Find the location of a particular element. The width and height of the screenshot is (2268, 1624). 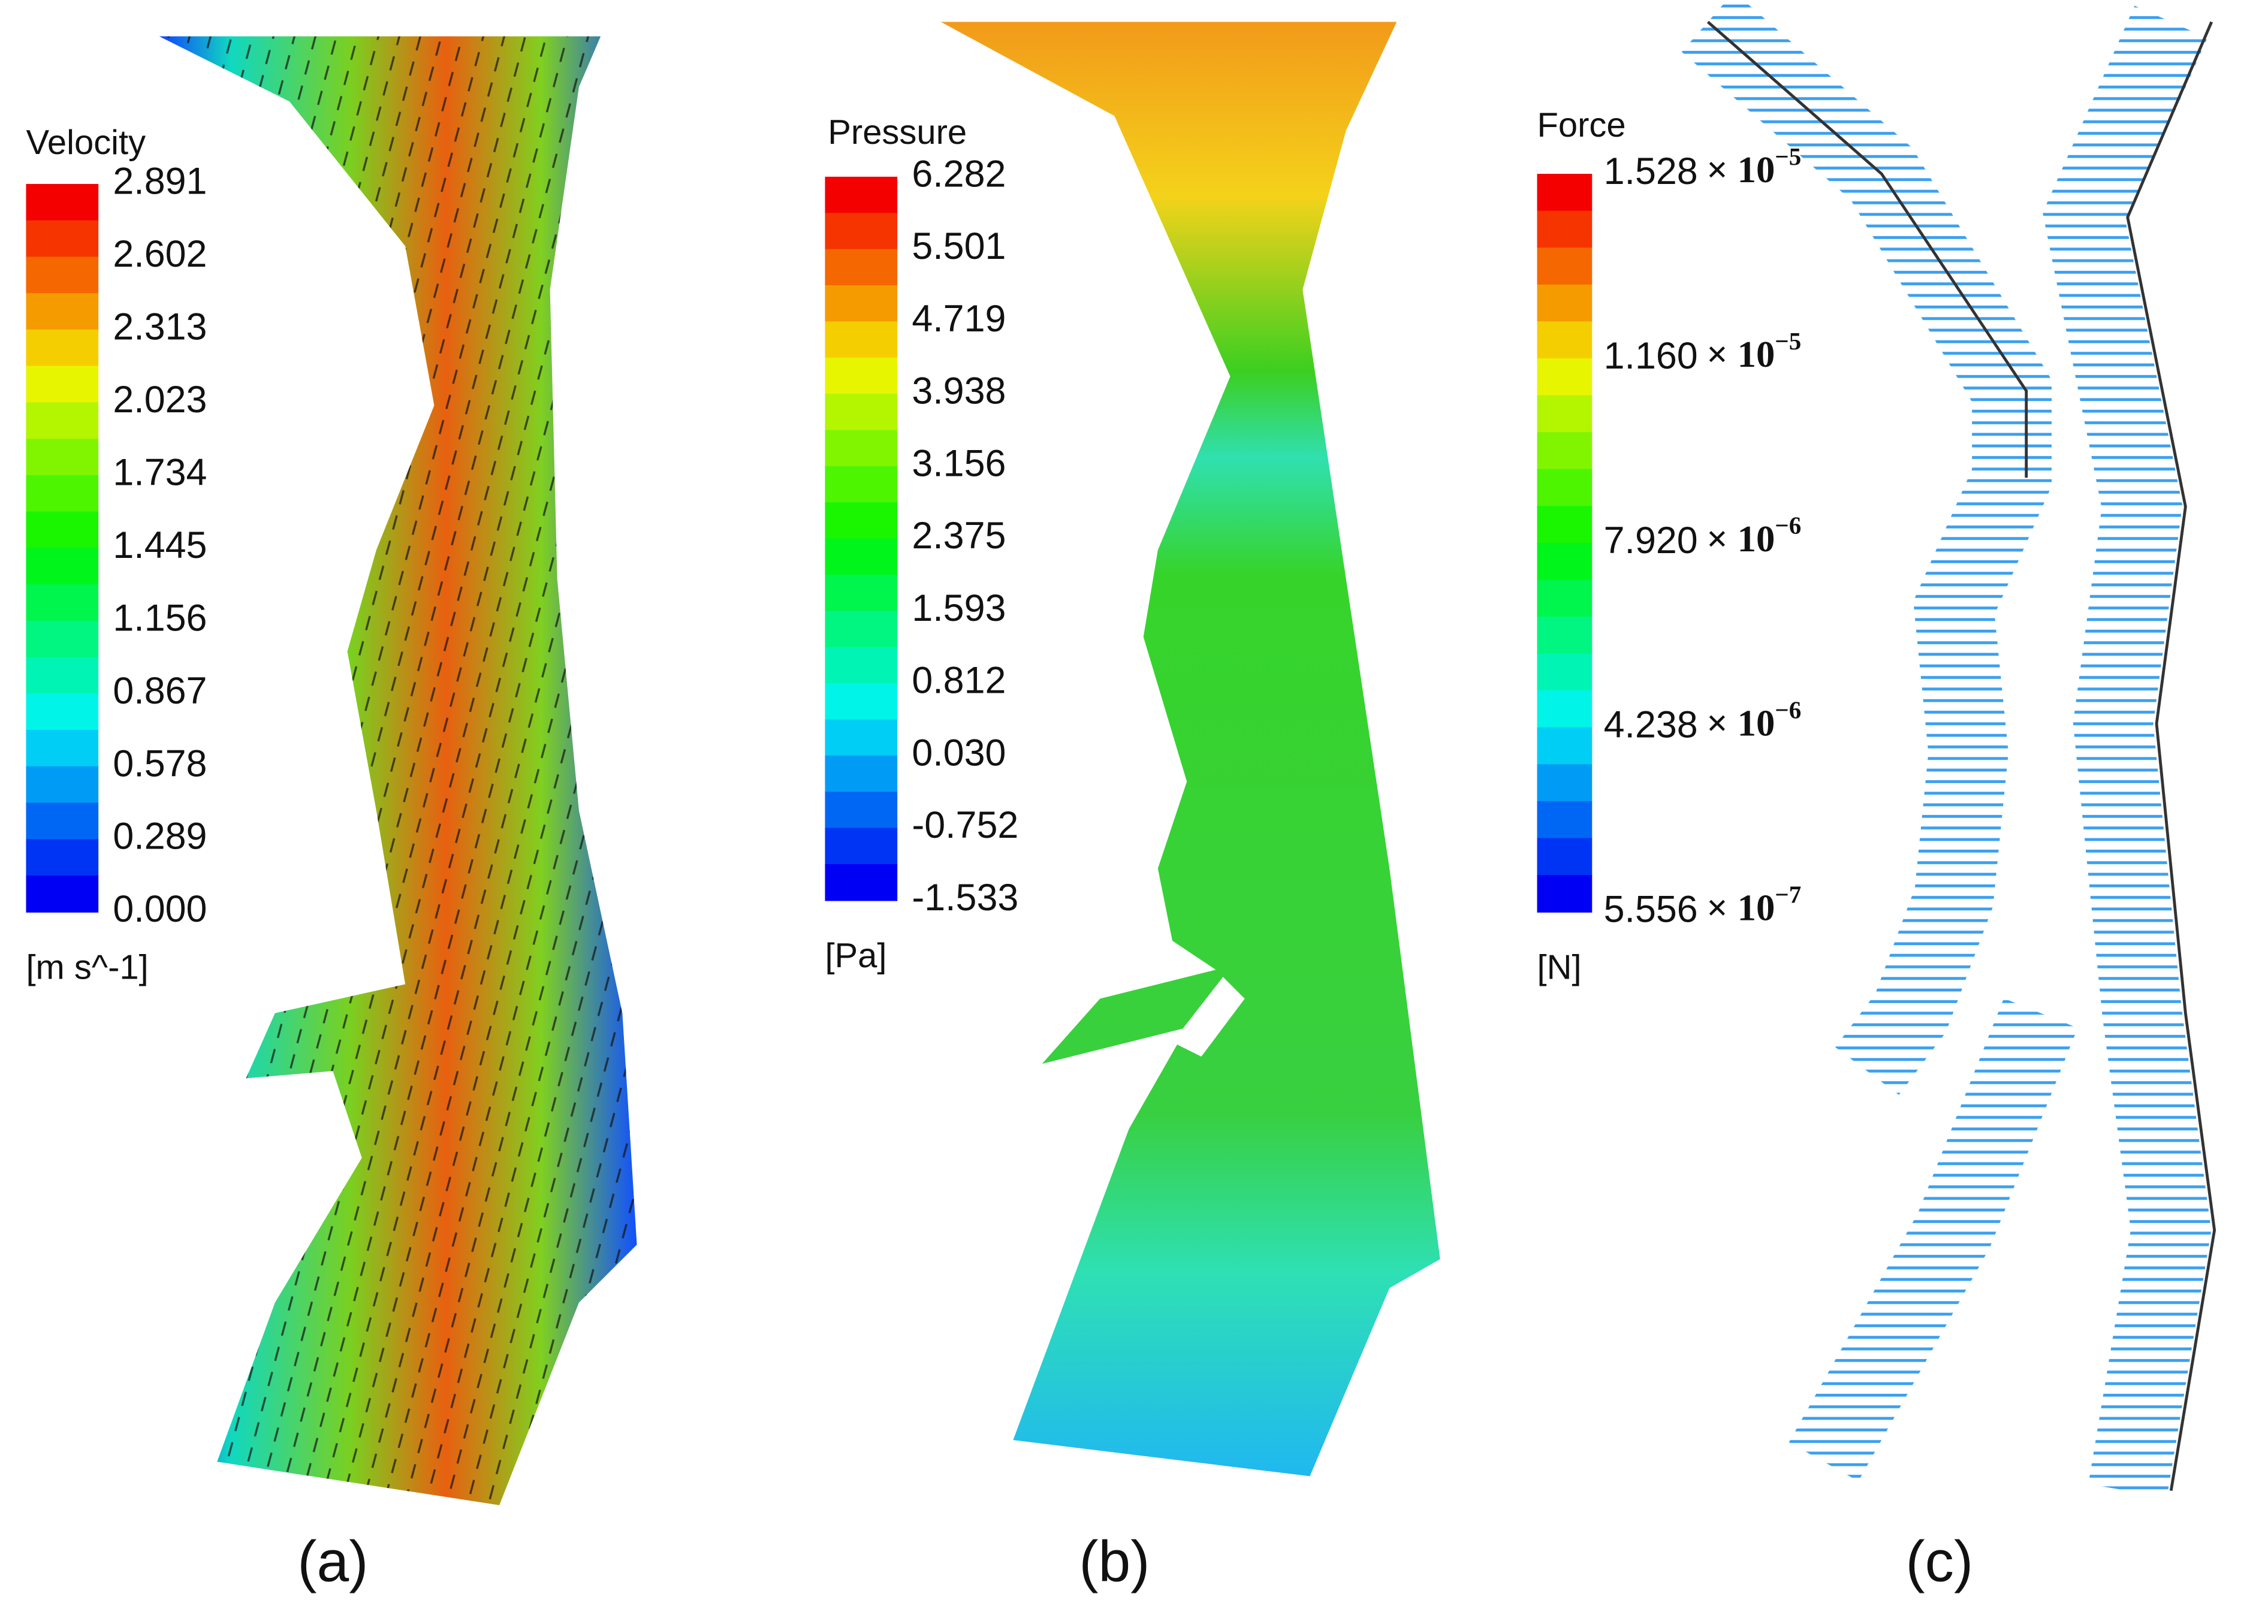

legend-tick-label: 2.313 is located at coordinates (160, 327).